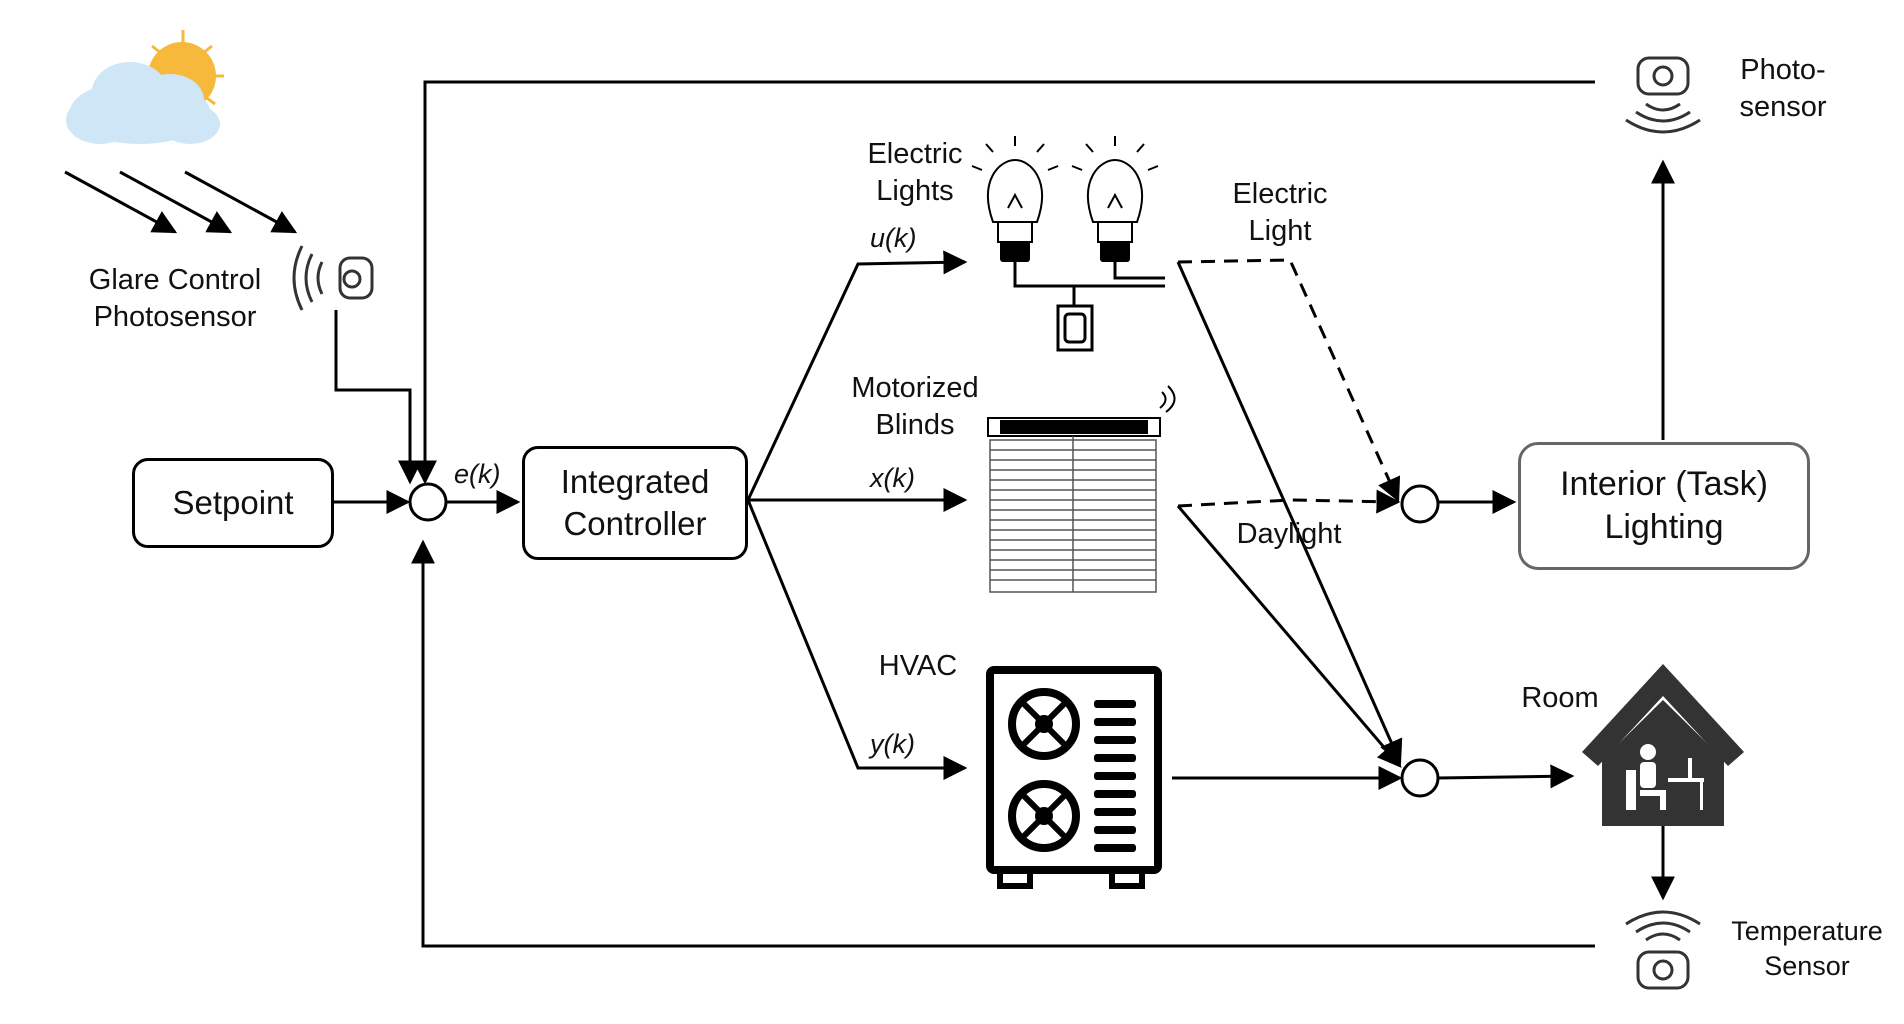 The width and height of the screenshot is (1904, 1024). I want to click on controller-label-line-2: Controller, so click(635, 523).